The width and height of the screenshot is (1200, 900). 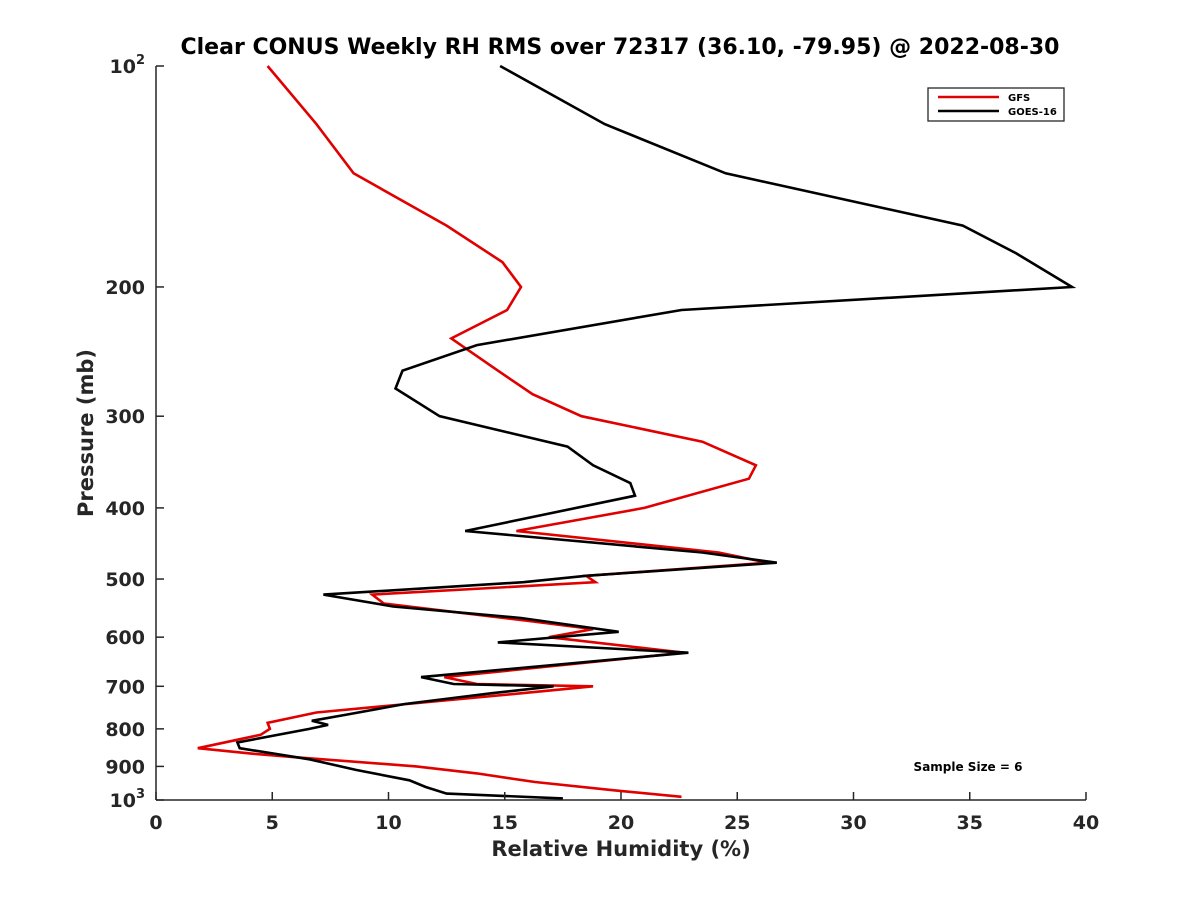 What do you see at coordinates (125, 730) in the screenshot?
I see `y-tick-label: 800` at bounding box center [125, 730].